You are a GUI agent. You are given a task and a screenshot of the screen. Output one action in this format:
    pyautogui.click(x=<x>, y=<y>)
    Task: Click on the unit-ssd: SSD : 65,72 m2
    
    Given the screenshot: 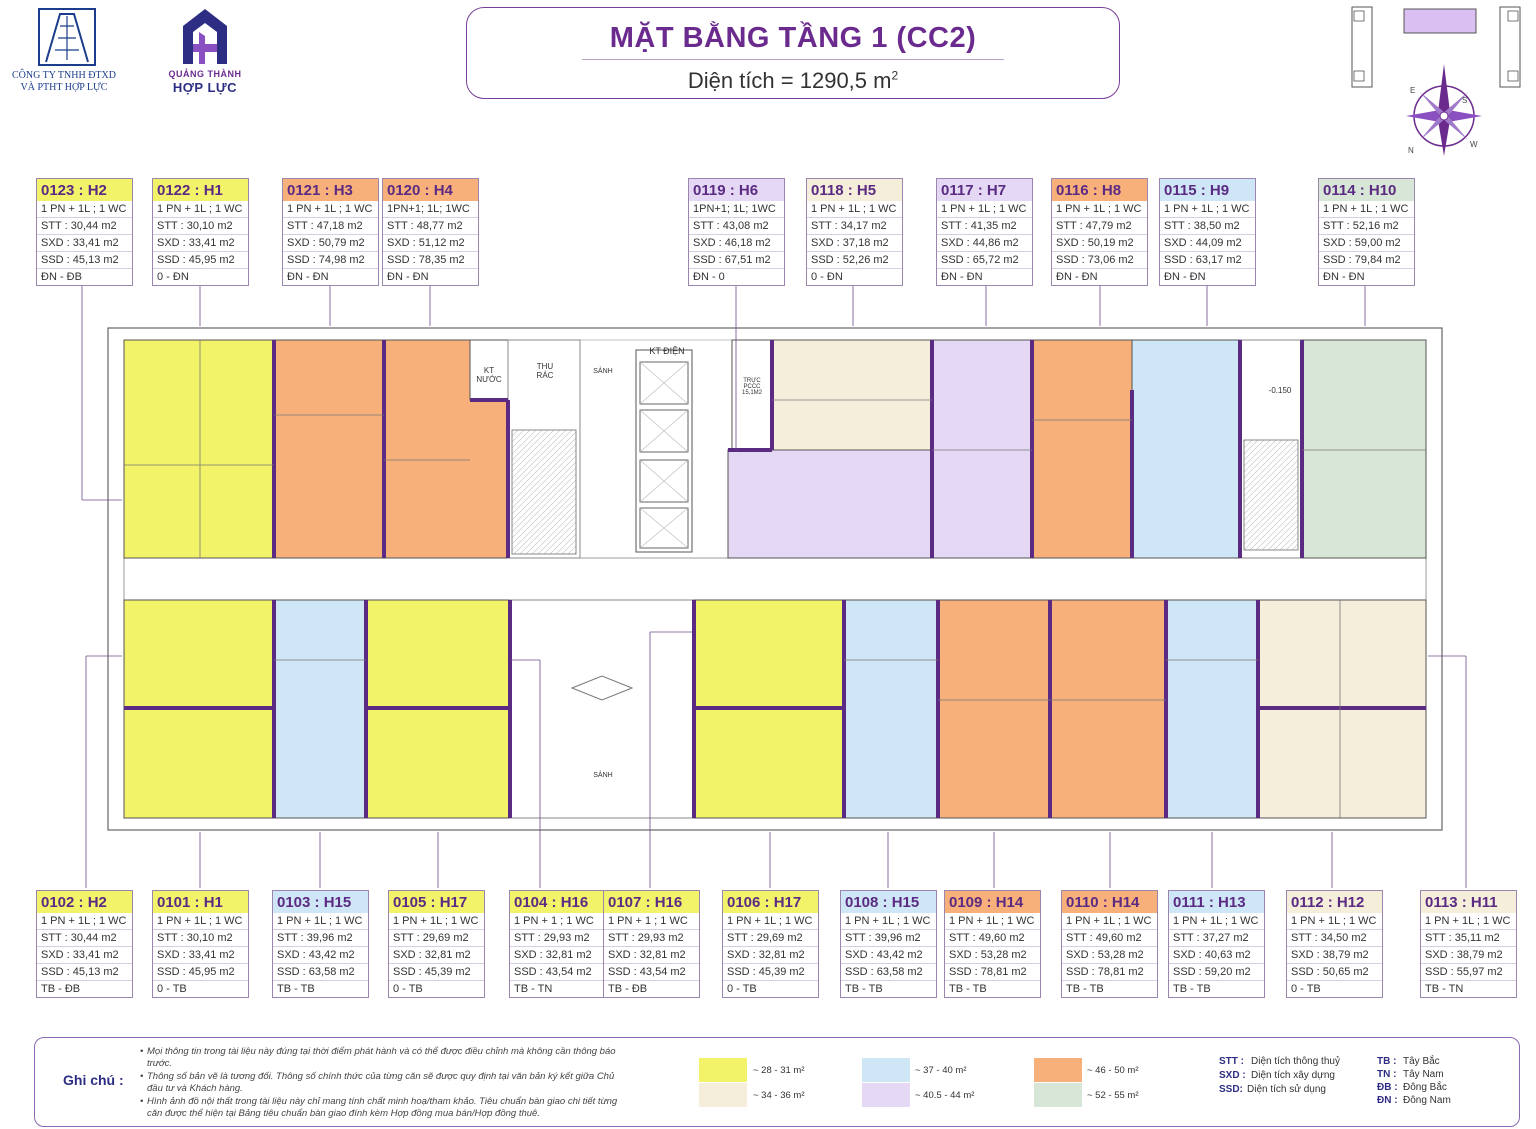 What is the action you would take?
    pyautogui.click(x=984, y=259)
    